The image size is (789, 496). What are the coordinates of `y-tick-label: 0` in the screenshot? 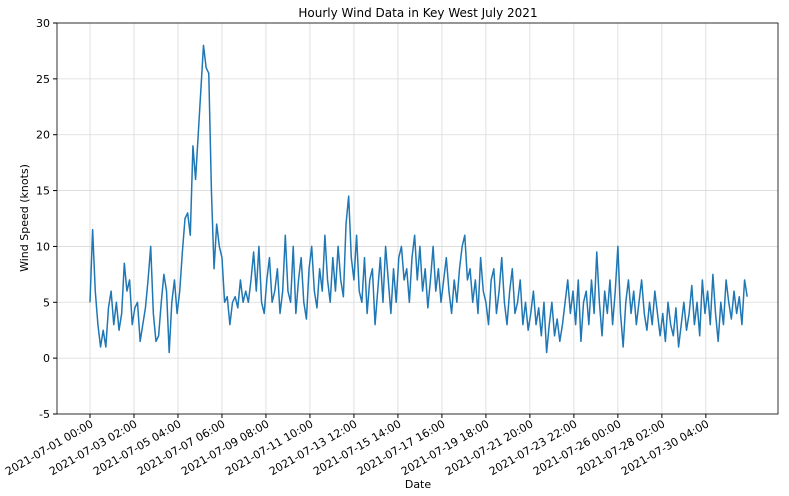 It's located at (46, 358).